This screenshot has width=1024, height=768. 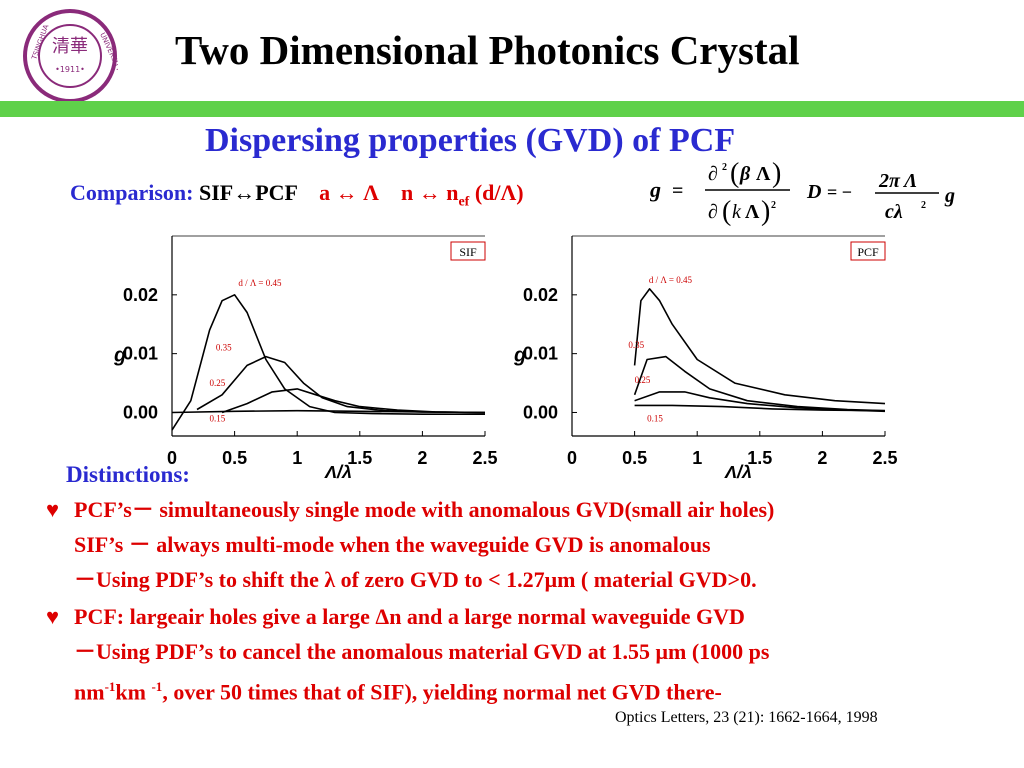 What do you see at coordinates (763, 174) in the screenshot?
I see `formula-num-lambda: Λ` at bounding box center [763, 174].